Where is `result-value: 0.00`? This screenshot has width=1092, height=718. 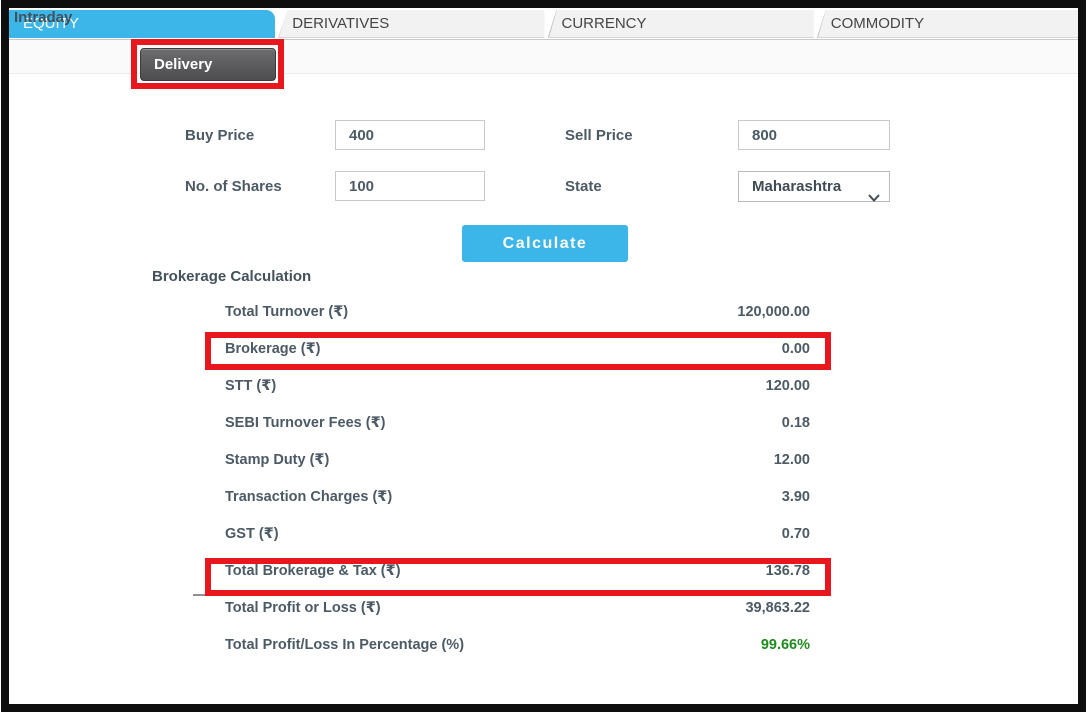
result-value: 0.00 is located at coordinates (795, 348).